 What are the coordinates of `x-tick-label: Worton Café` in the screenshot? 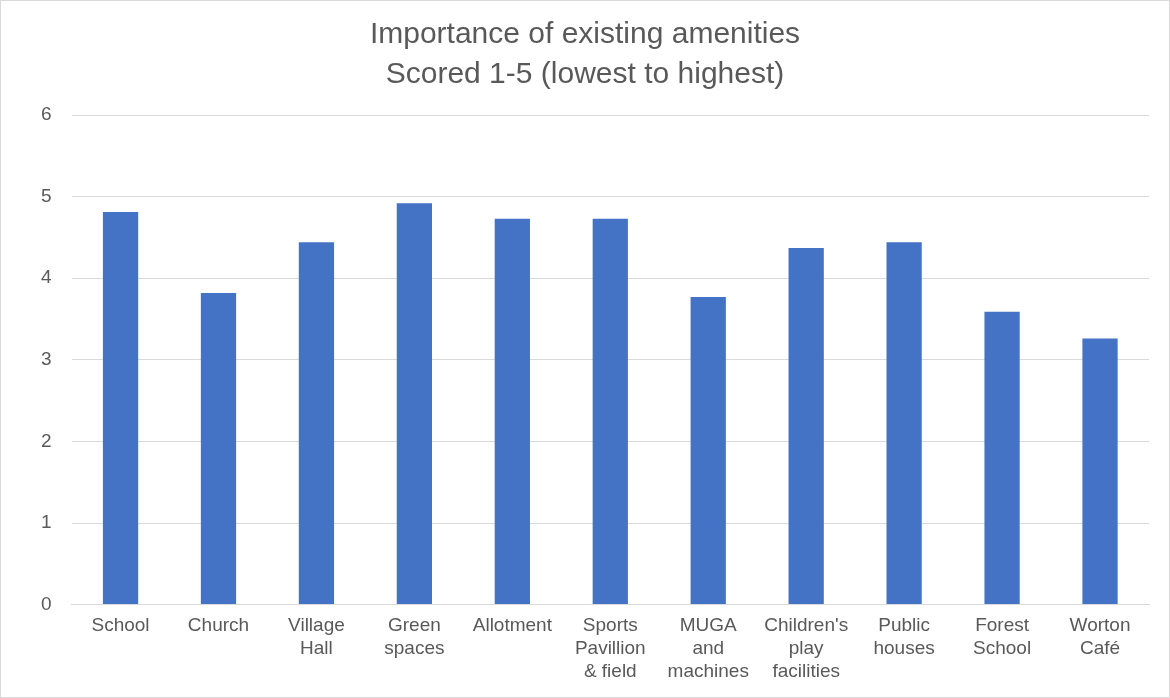 It's located at (1100, 636).